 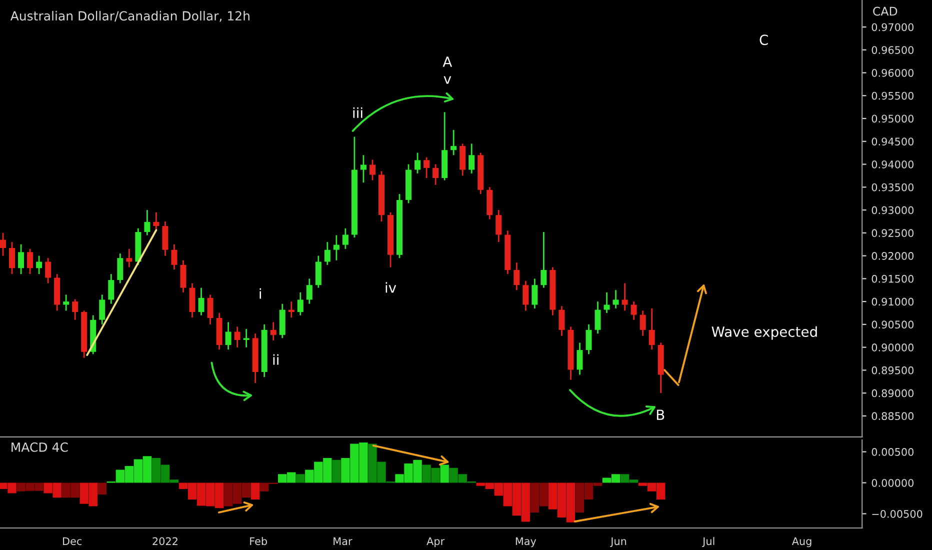 What do you see at coordinates (893, 50) in the screenshot?
I see `y-tick-label: 0.96500` at bounding box center [893, 50].